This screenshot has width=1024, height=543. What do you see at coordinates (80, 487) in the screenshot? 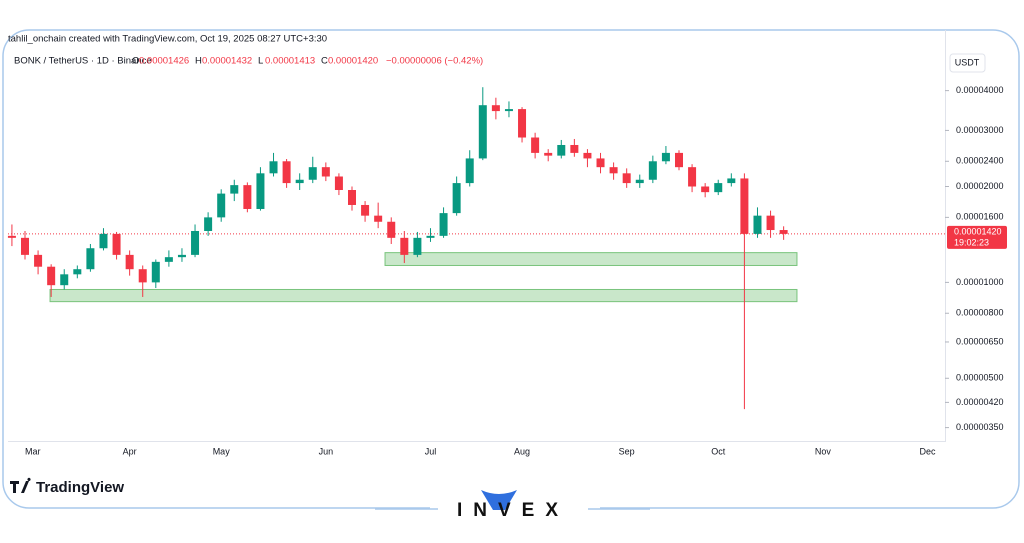
I see `logo-text: TradingView` at bounding box center [80, 487].